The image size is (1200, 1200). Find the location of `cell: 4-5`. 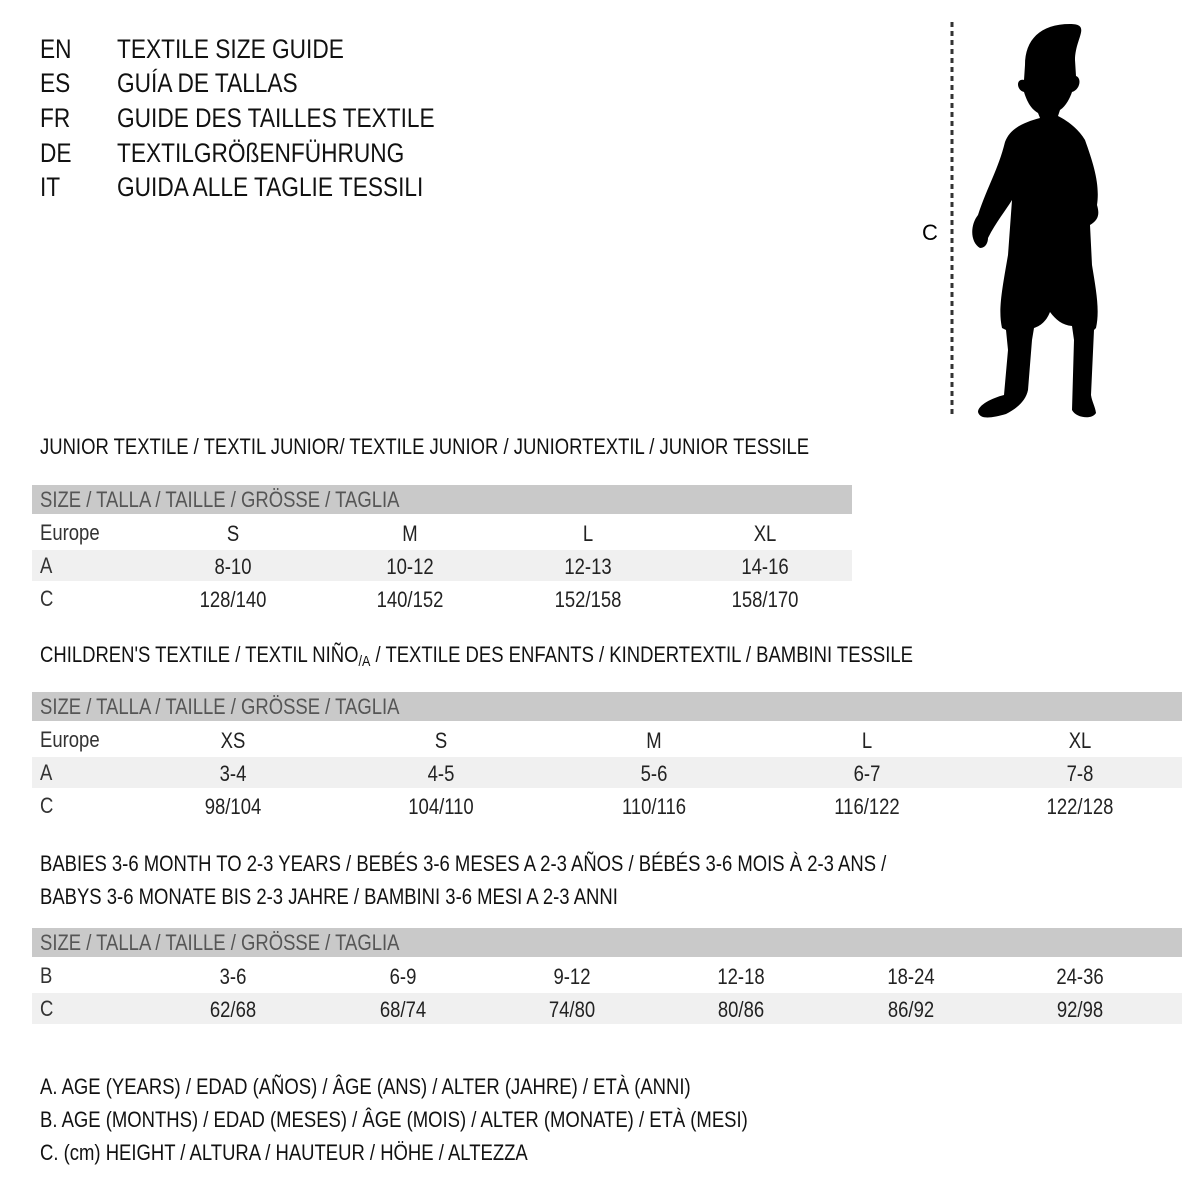

cell: 4-5 is located at coordinates (441, 773).